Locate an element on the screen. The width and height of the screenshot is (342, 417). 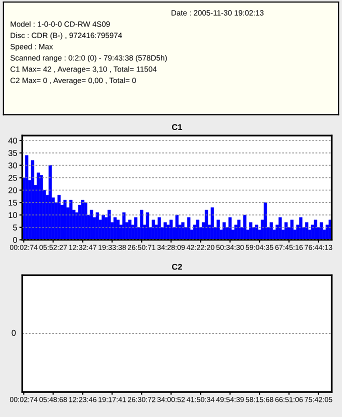
text: C2 is located at coordinates (177, 267).